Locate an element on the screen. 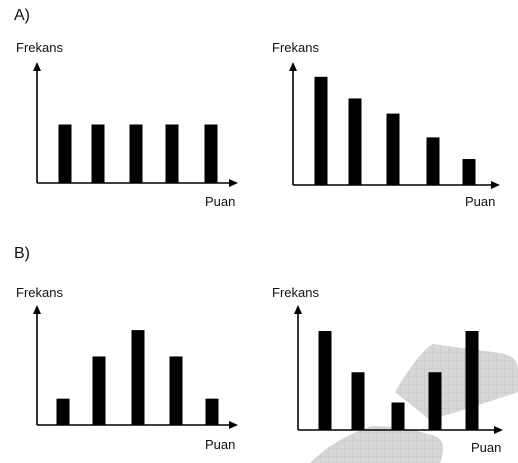 The image size is (518, 463). decorative-grid-shape is located at coordinates (414, 403).